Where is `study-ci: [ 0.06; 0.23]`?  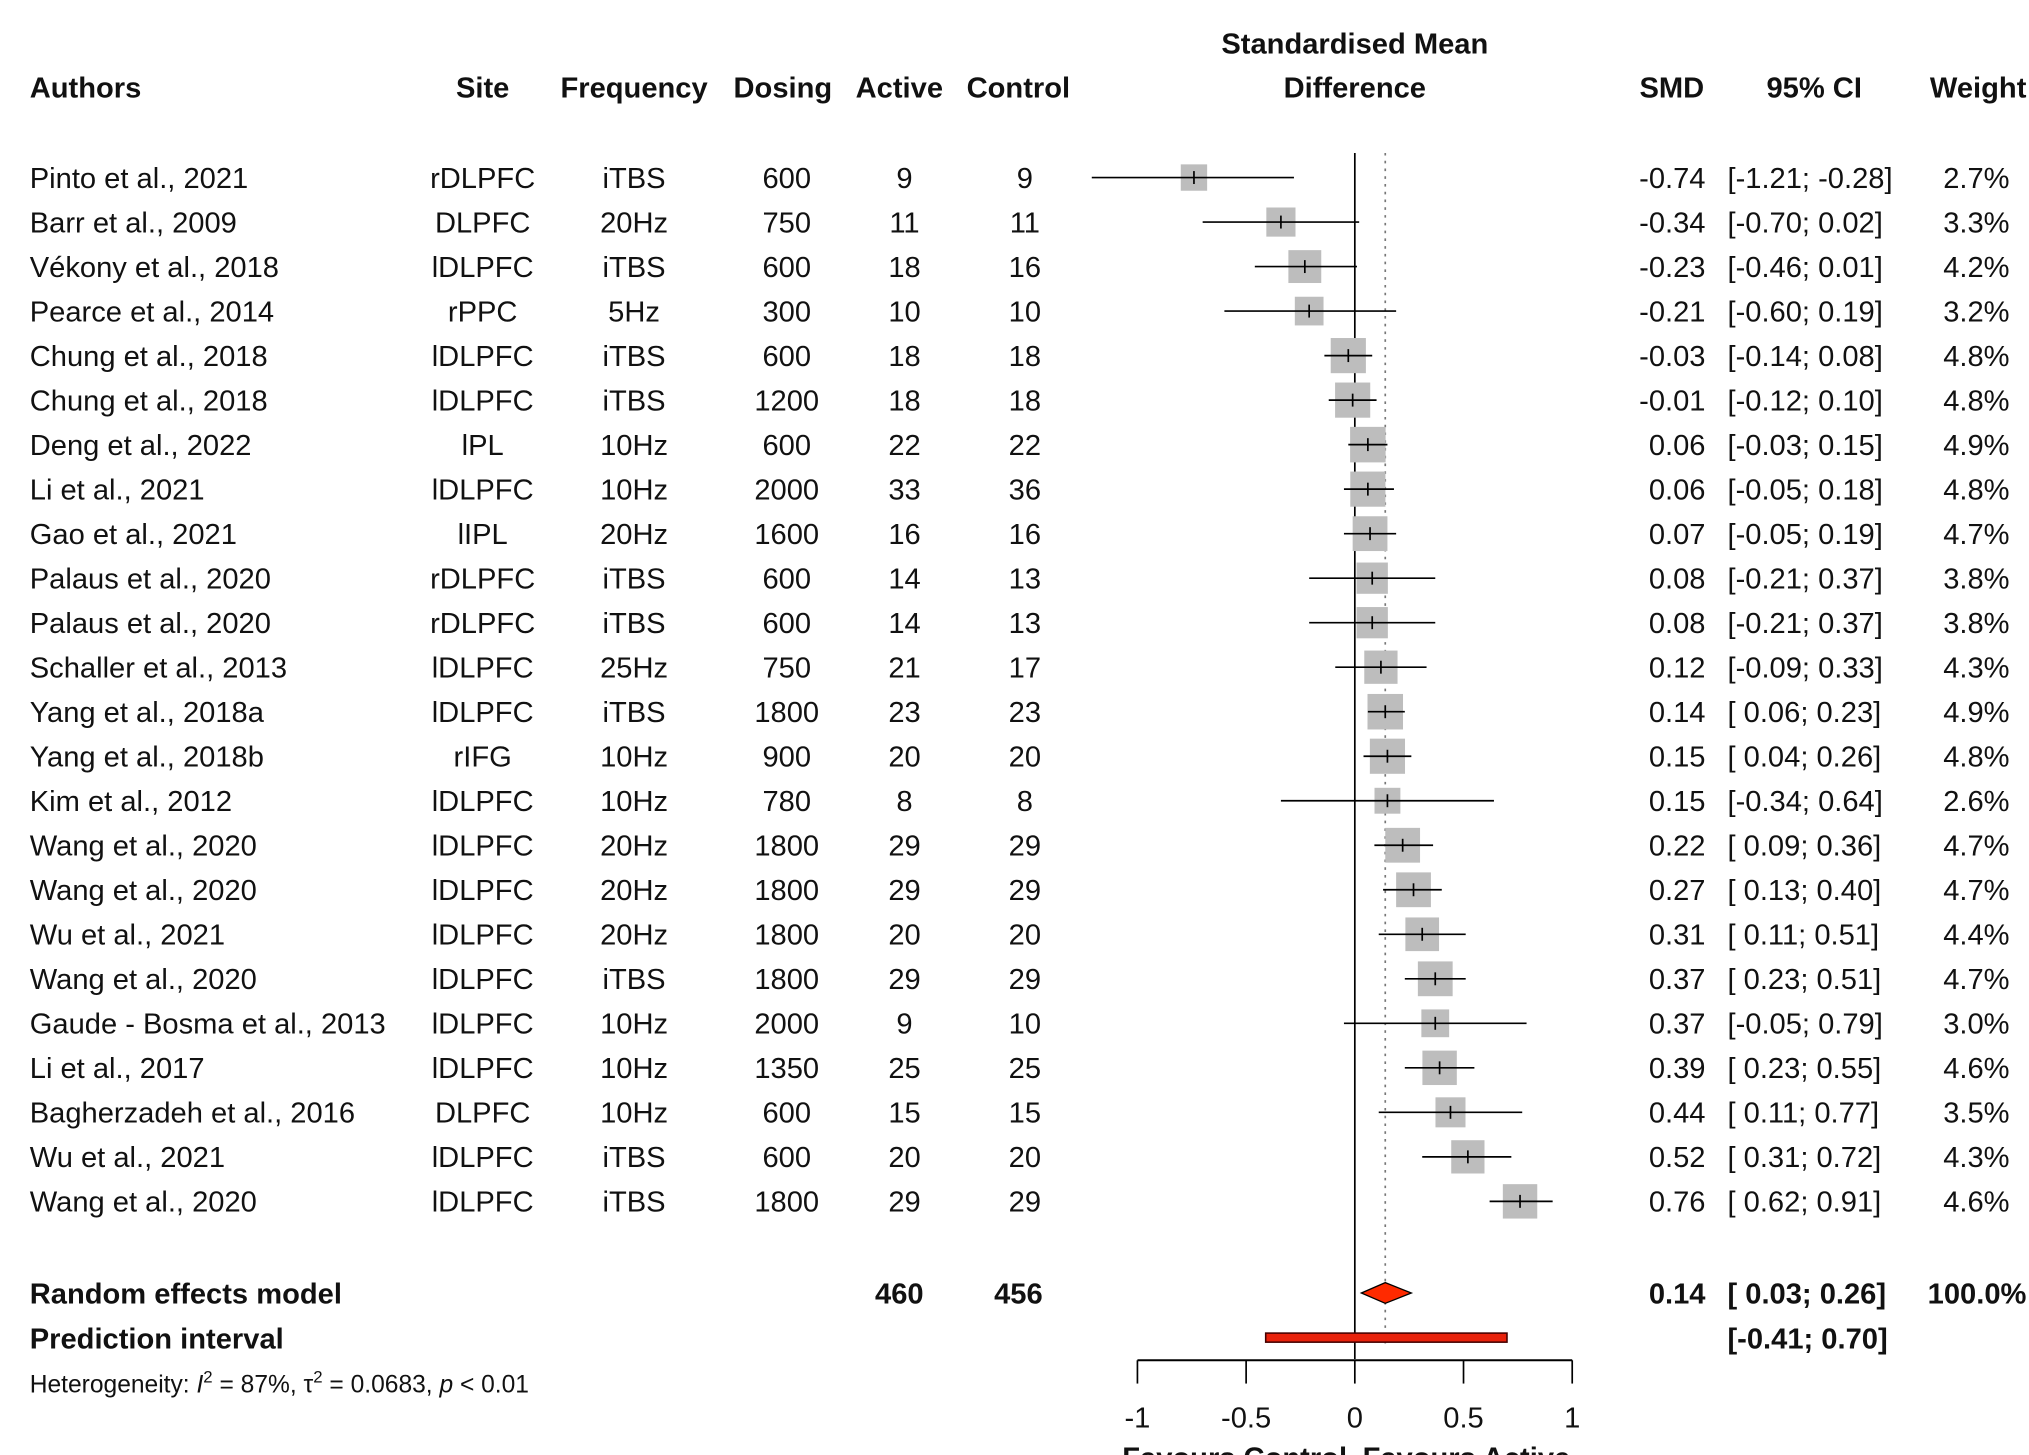 study-ci: [ 0.06; 0.23] is located at coordinates (1804, 713).